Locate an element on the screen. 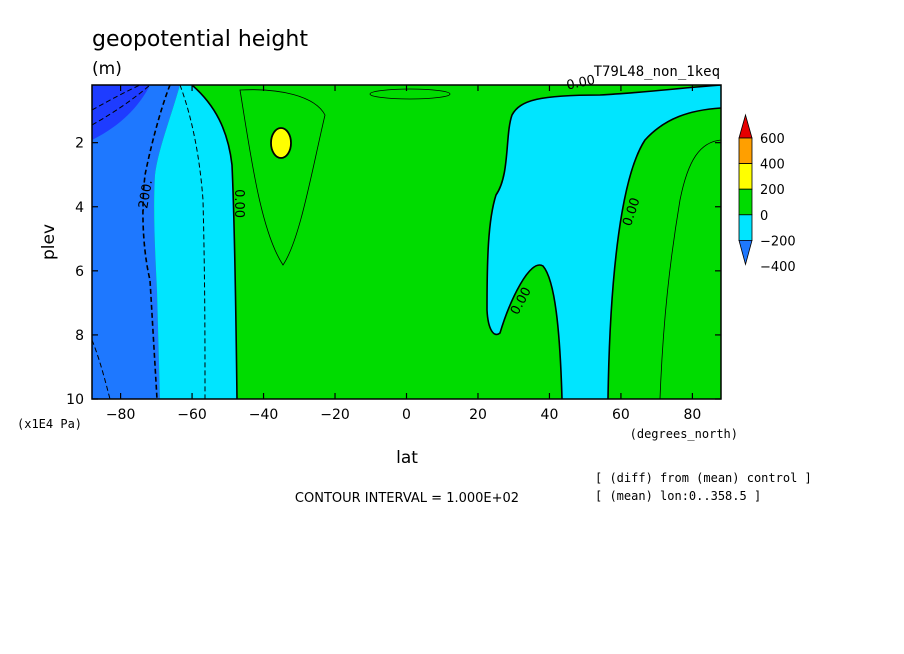 The height and width of the screenshot is (654, 904). colorbar-label: 200 is located at coordinates (772, 190).